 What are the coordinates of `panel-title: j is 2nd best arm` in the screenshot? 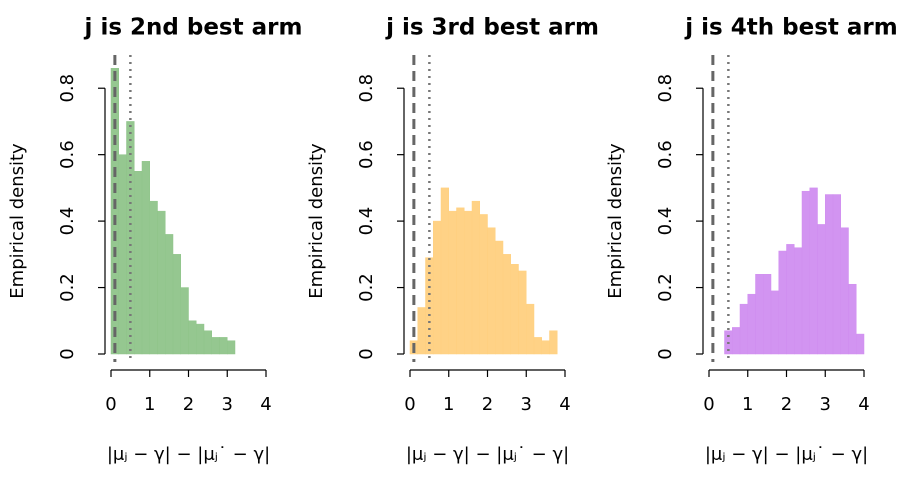 It's located at (193, 28).